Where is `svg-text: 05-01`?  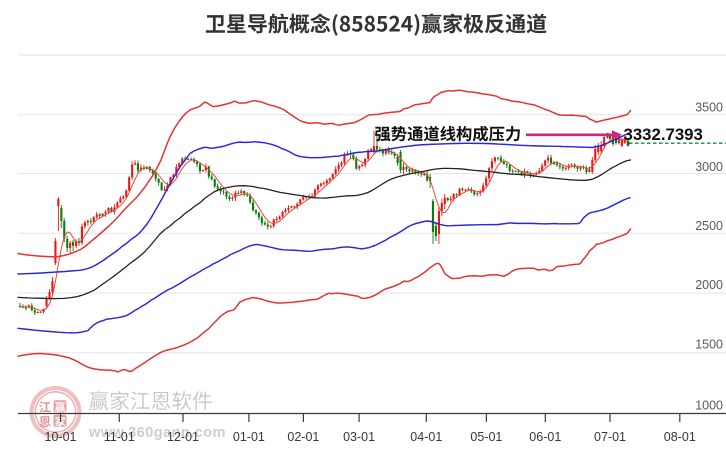
svg-text: 05-01 is located at coordinates (486, 437).